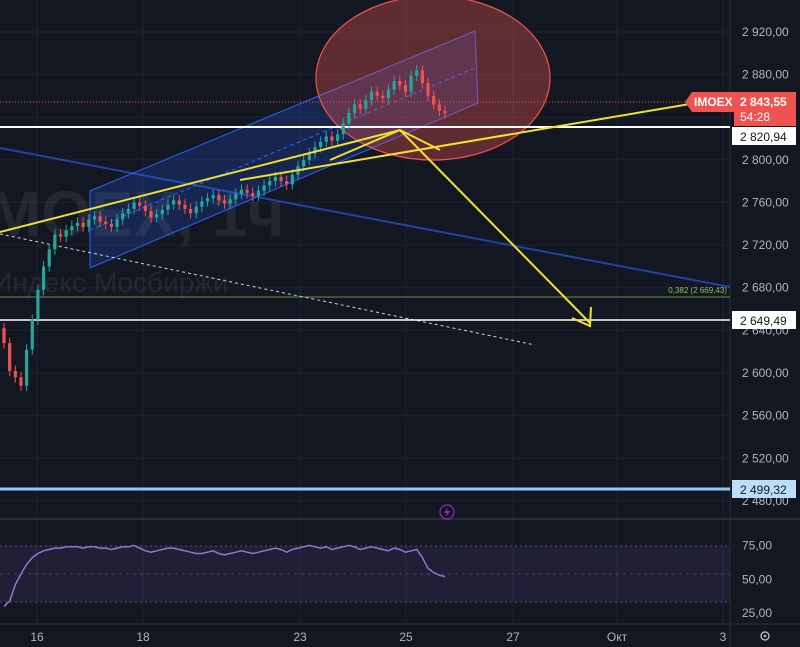 The image size is (800, 647). What do you see at coordinates (765, 458) in the screenshot?
I see `price-tick-label: 2 520,00` at bounding box center [765, 458].